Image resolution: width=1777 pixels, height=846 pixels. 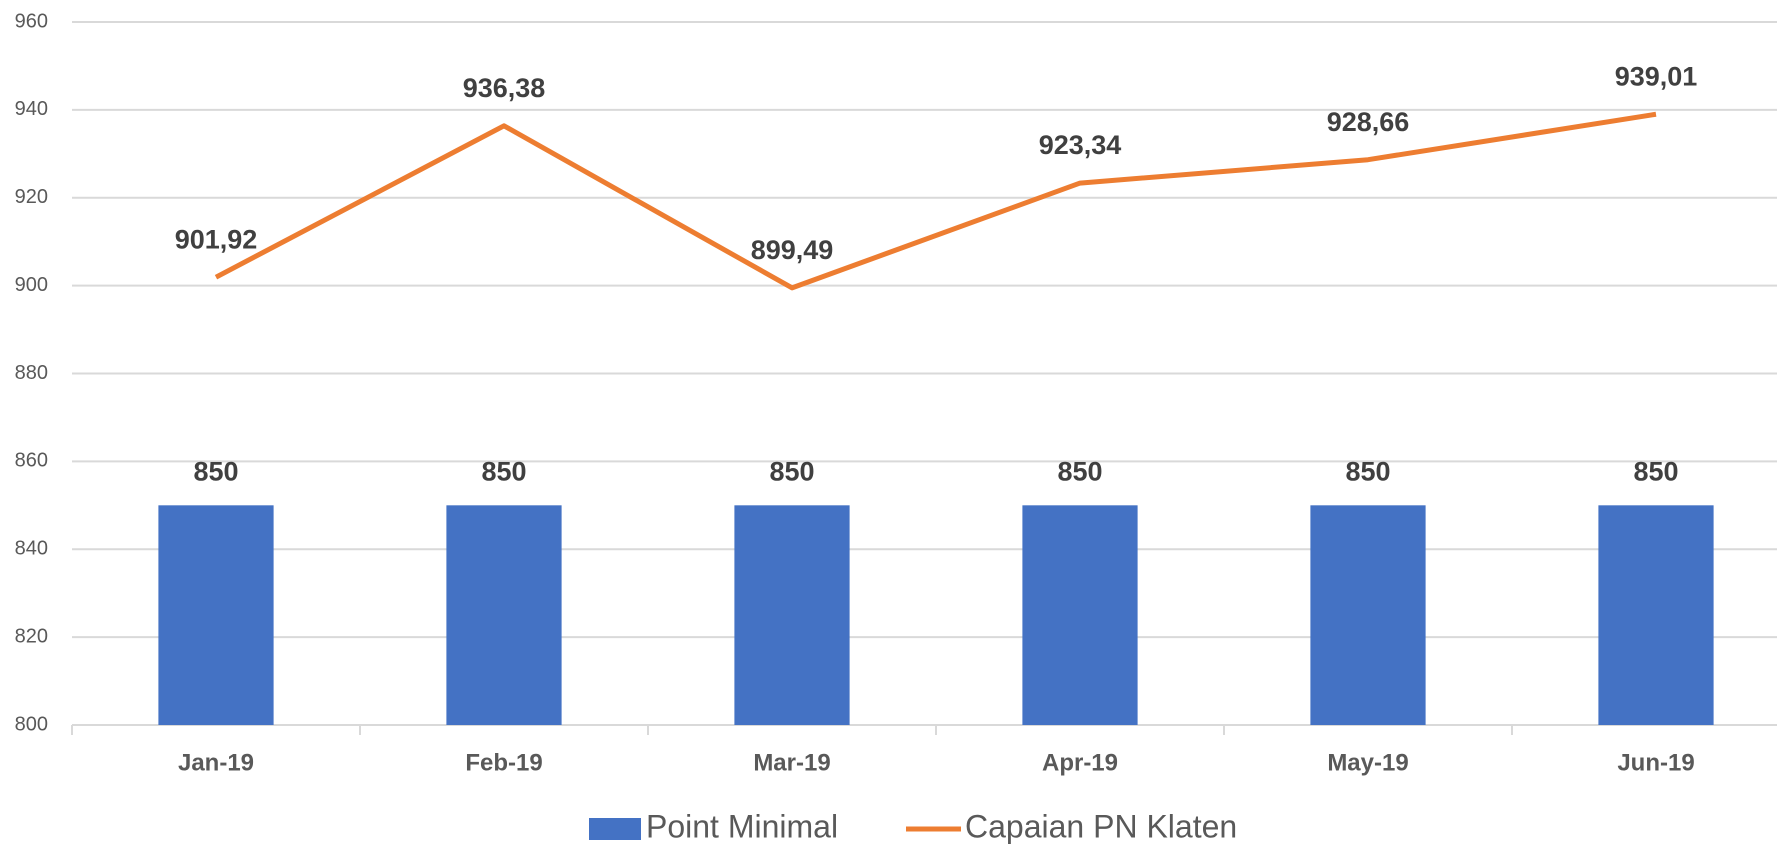 What do you see at coordinates (1080, 762) in the screenshot?
I see `x-tick-label: Apr-19` at bounding box center [1080, 762].